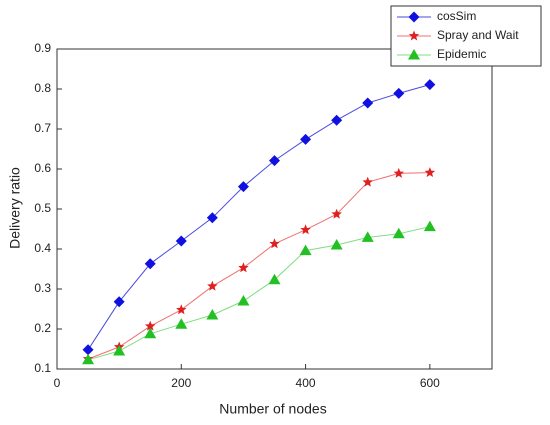  What do you see at coordinates (478, 35) in the screenshot?
I see `legend-label: Spray and Wait` at bounding box center [478, 35].